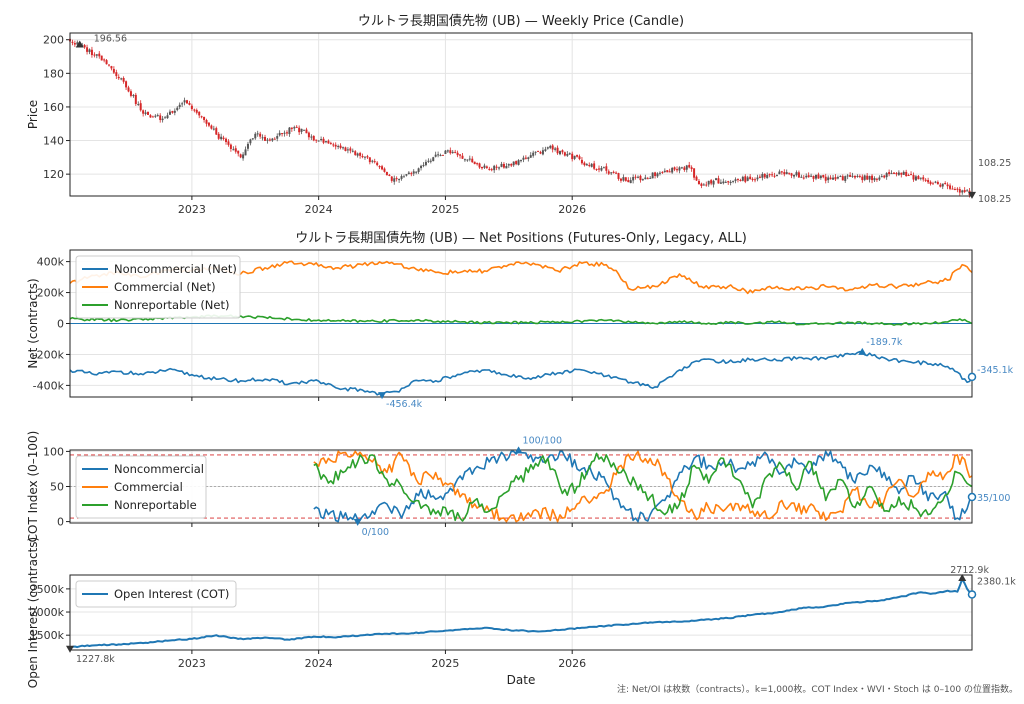  Describe the element at coordinates (57, 487) in the screenshot. I see `y-tick-label: 50` at that location.